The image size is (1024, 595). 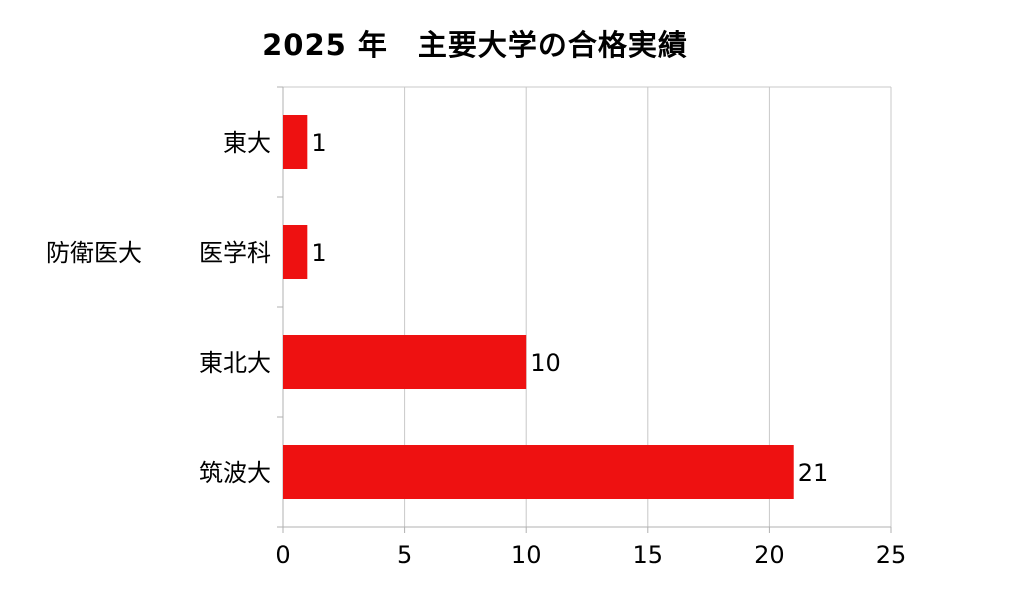 I want to click on data-label: 21, so click(x=813, y=473).